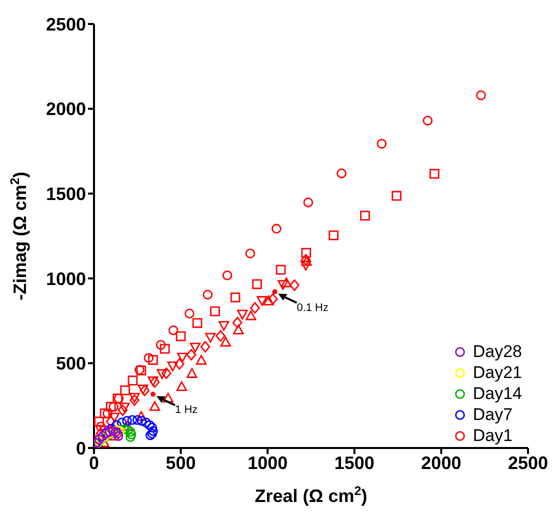 The width and height of the screenshot is (558, 522). Describe the element at coordinates (497, 372) in the screenshot. I see `legend-label: Day21` at that location.